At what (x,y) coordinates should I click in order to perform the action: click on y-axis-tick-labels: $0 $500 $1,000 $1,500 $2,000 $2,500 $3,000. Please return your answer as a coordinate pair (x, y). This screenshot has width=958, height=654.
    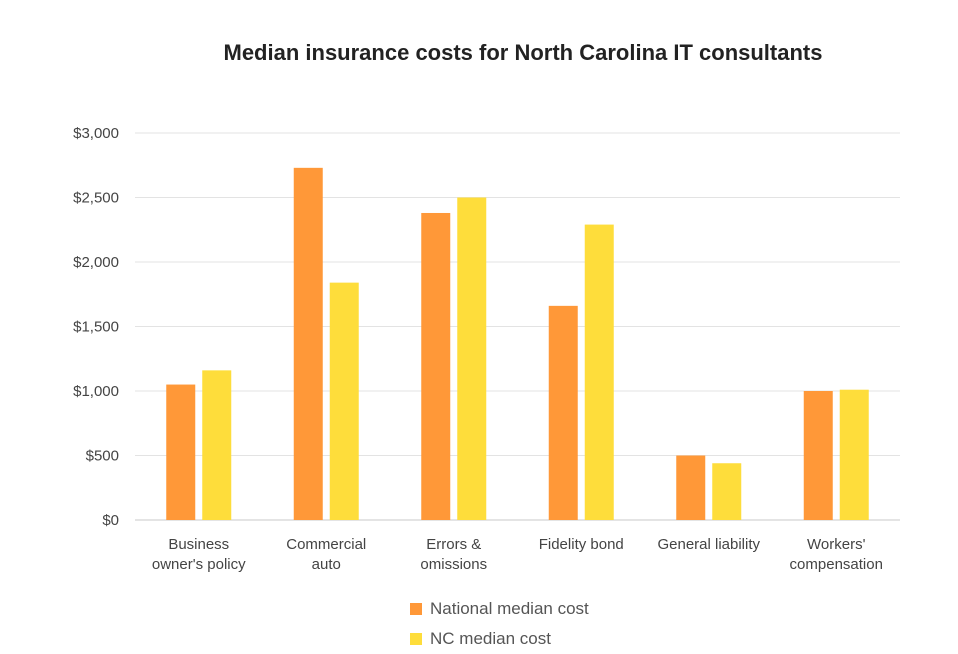
    Looking at the image, I should click on (96, 327).